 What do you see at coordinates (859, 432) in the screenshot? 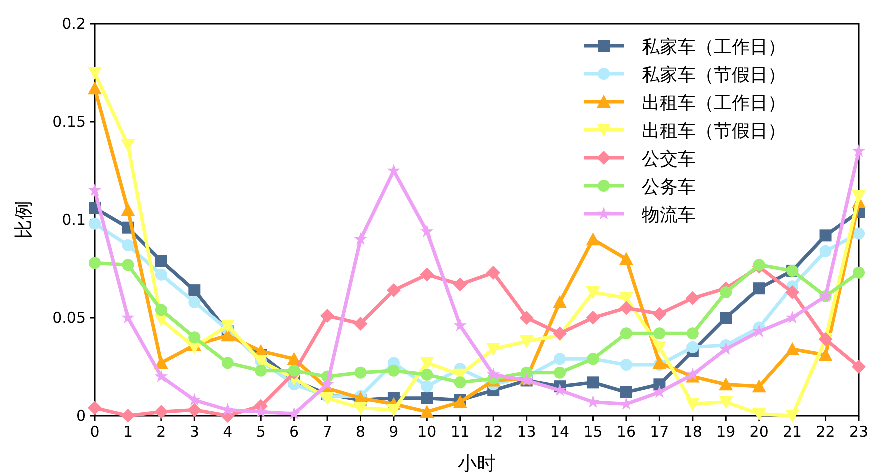
I see `x-tick-label: 23` at bounding box center [859, 432].